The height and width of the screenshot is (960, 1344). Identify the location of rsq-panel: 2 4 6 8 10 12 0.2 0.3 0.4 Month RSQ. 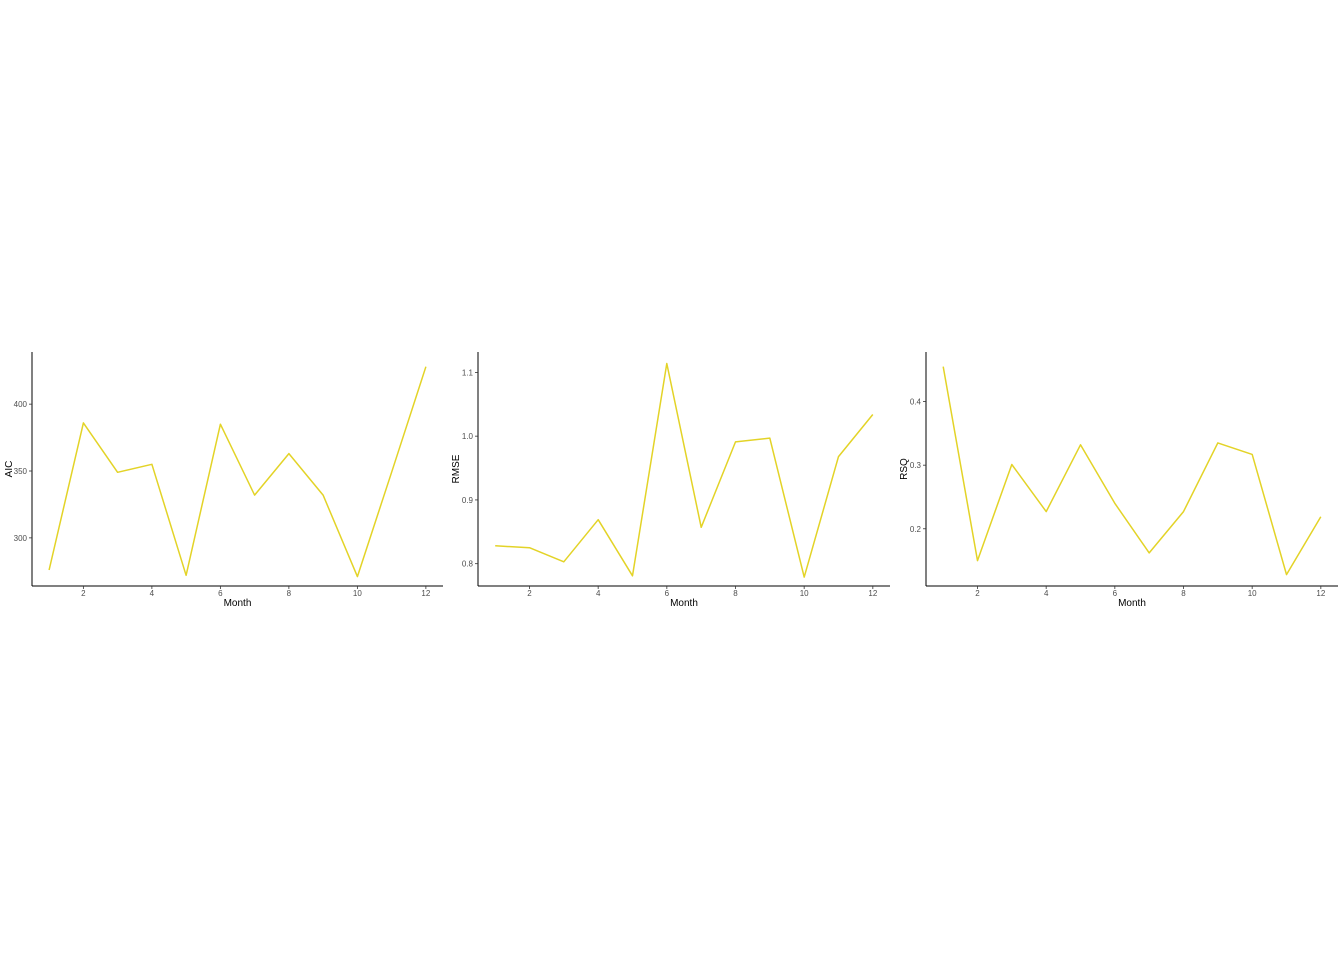
(1118, 480).